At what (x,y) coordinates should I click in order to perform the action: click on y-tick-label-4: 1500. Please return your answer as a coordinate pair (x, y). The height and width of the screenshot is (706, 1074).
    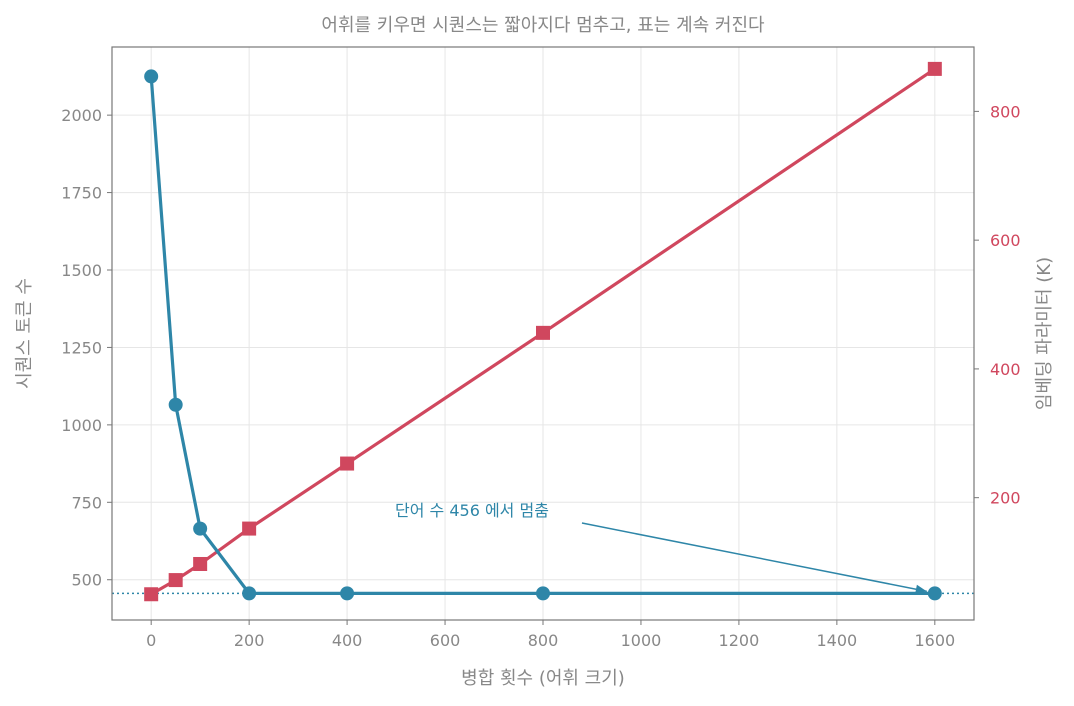
    Looking at the image, I should click on (81, 270).